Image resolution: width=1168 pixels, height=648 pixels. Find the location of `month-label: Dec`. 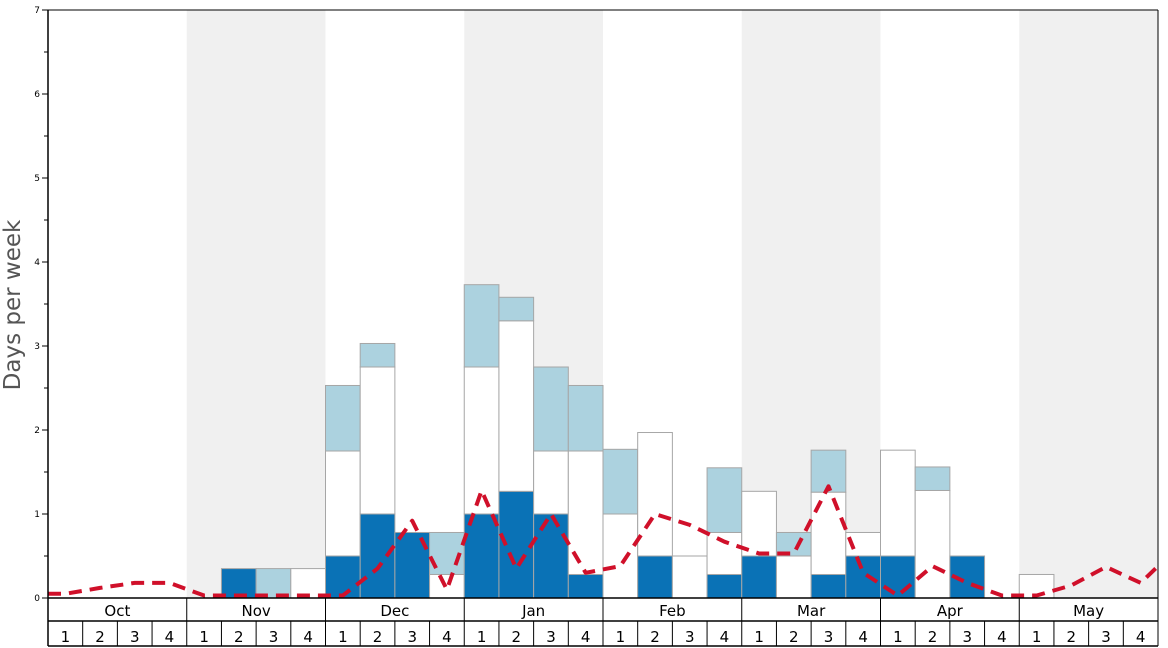

month-label: Dec is located at coordinates (394, 611).